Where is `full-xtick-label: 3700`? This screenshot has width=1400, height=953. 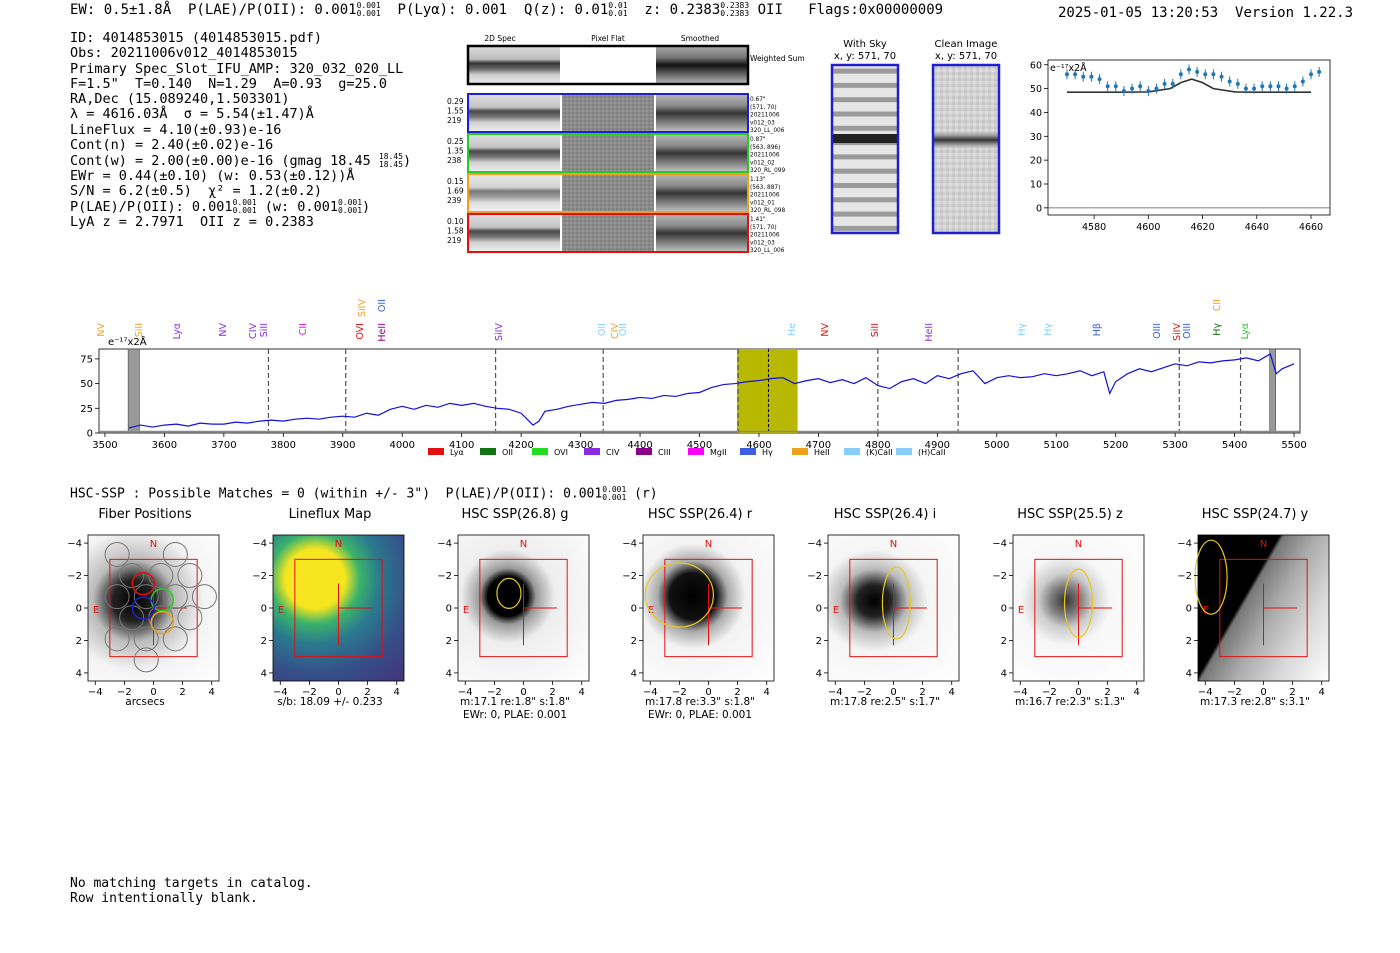 full-xtick-label: 3700 is located at coordinates (223, 445).